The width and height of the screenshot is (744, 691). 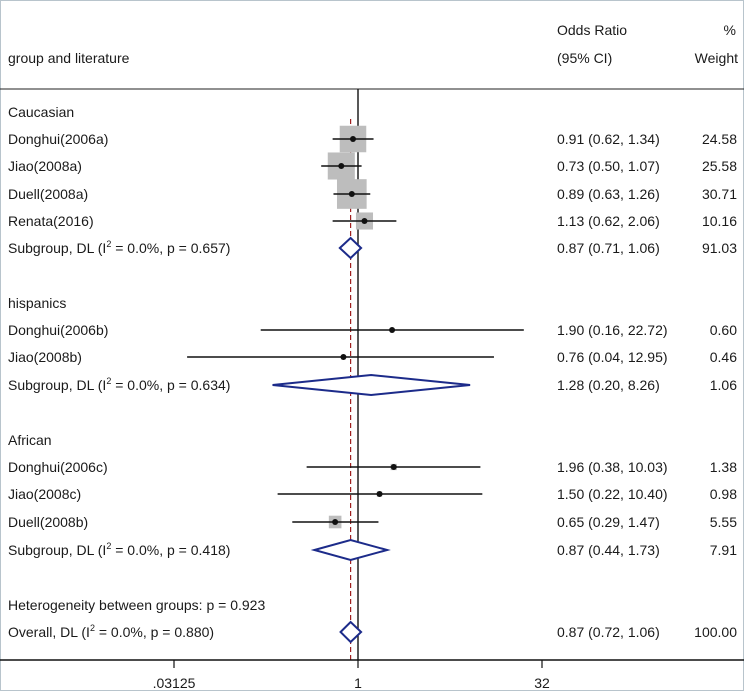 What do you see at coordinates (723, 385) in the screenshot?
I see `subgroup-weight: 1.06` at bounding box center [723, 385].